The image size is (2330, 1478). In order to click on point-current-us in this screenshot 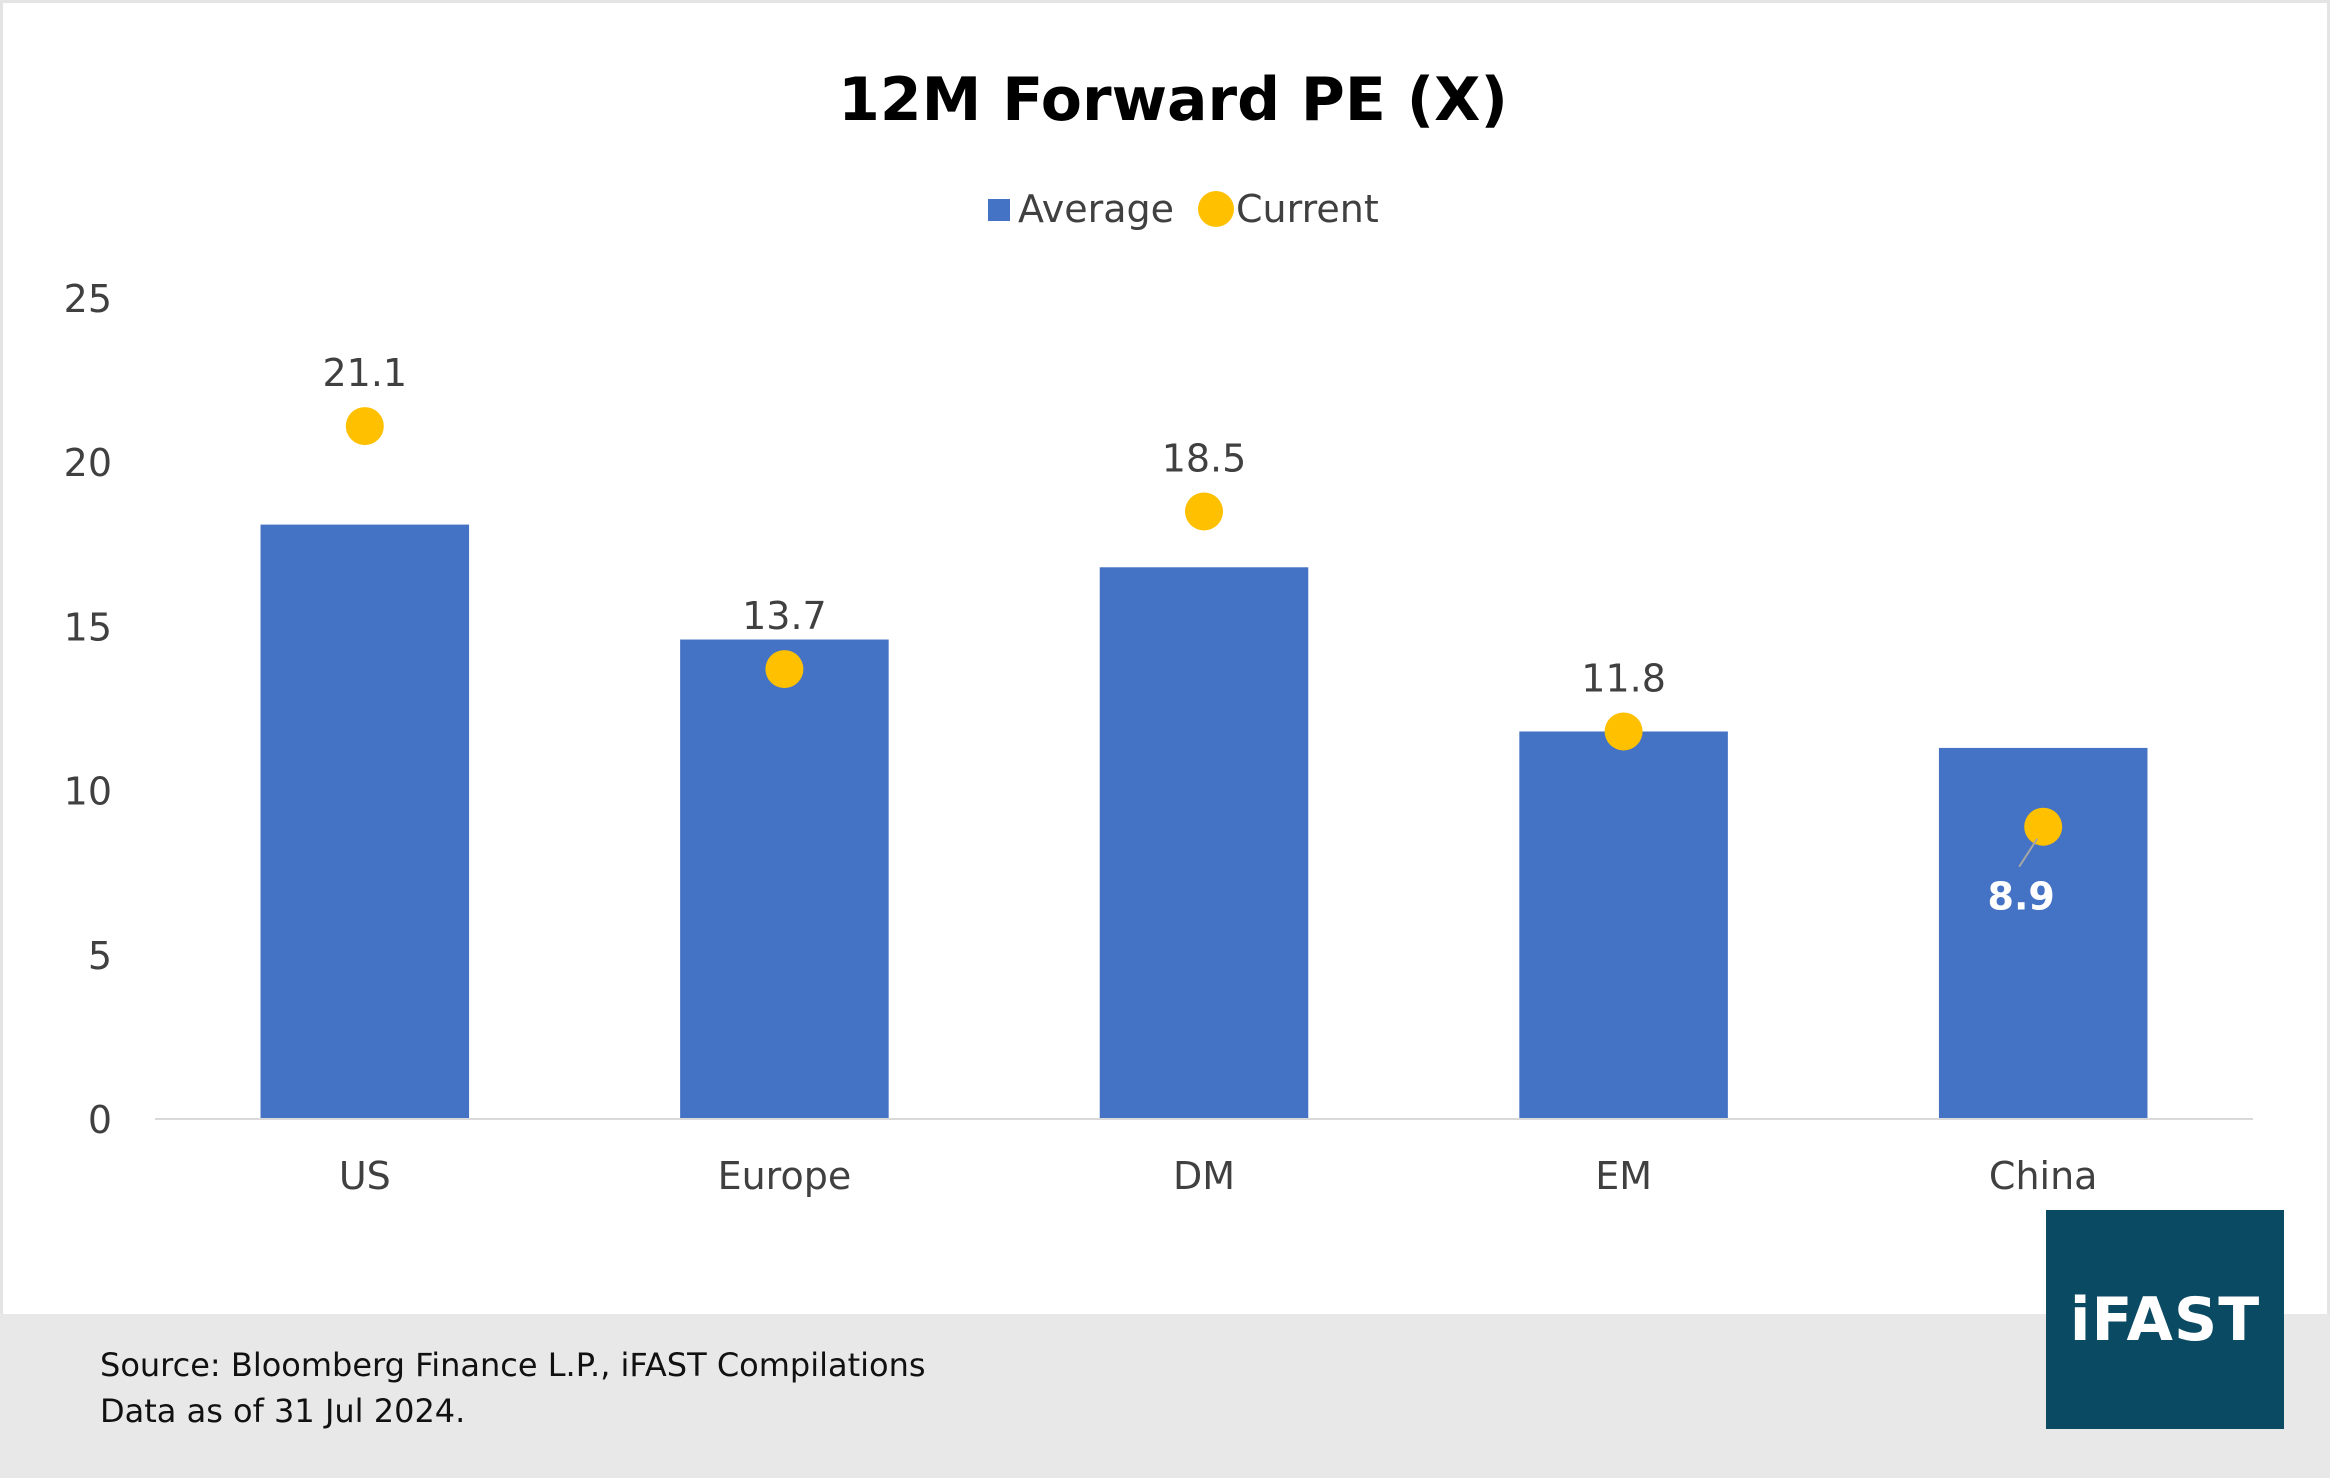, I will do `click(364, 426)`.